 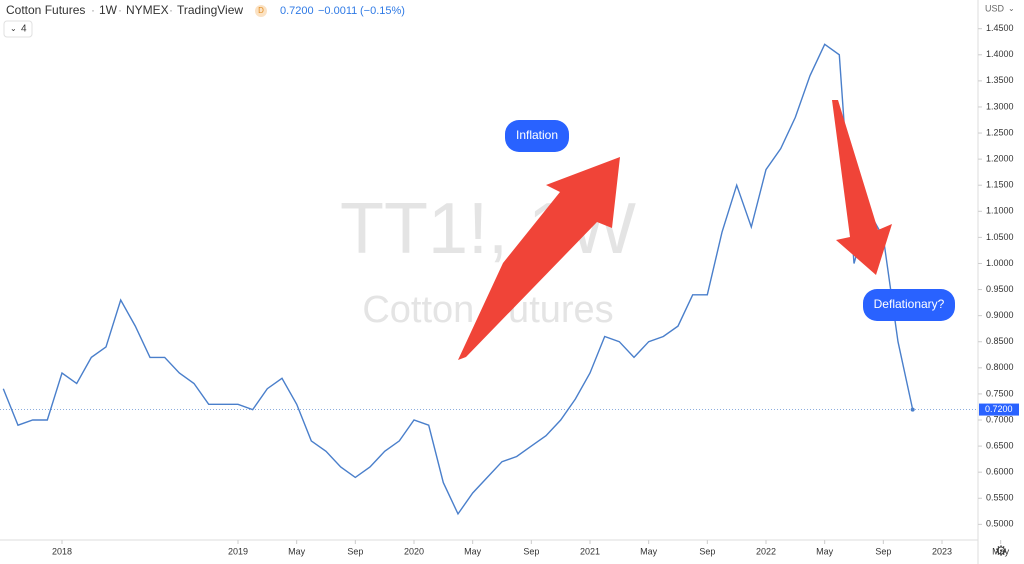 What do you see at coordinates (1000, 341) in the screenshot?
I see `y-tick-label: 0.8500` at bounding box center [1000, 341].